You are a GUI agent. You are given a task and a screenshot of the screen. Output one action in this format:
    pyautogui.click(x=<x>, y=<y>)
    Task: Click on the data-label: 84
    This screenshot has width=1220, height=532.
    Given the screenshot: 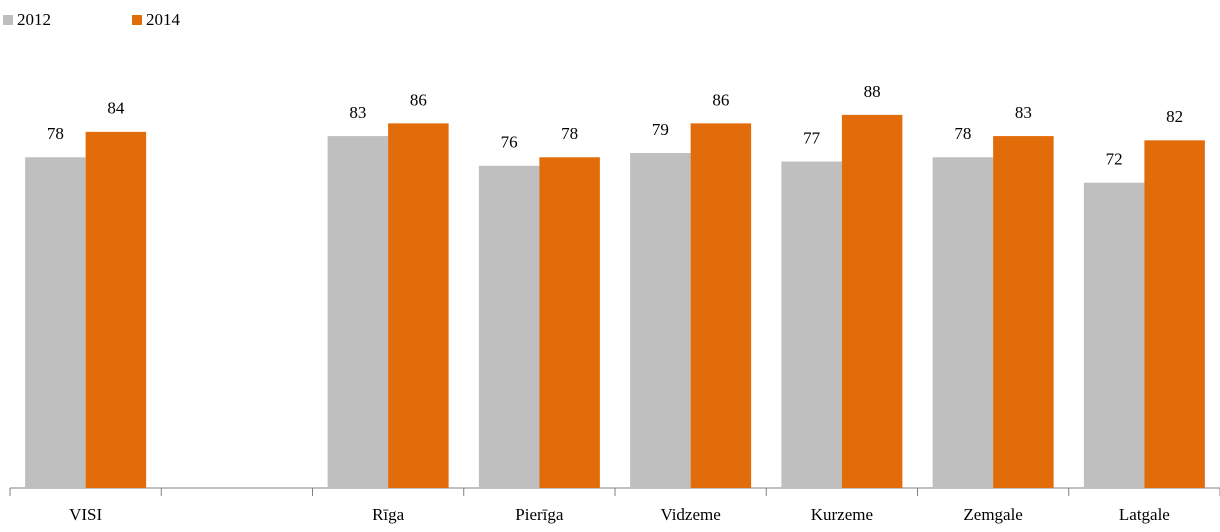 What is the action you would take?
    pyautogui.click(x=116, y=108)
    